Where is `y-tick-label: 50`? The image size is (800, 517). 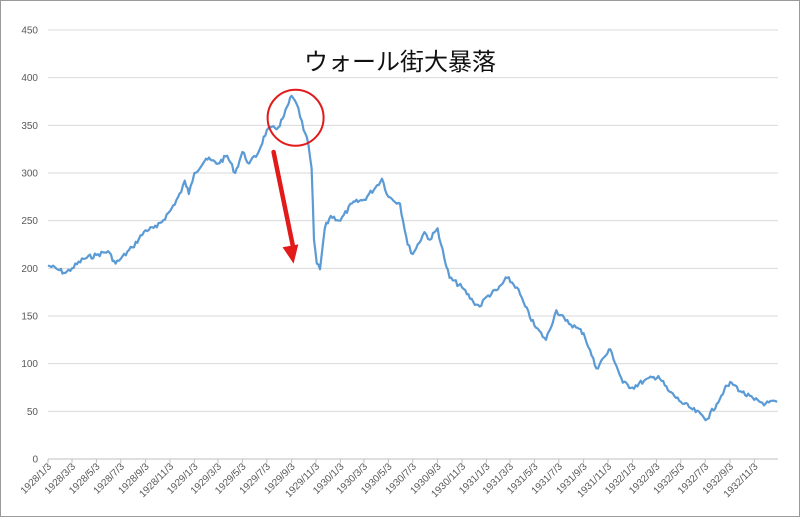 y-tick-label: 50 is located at coordinates (33, 412).